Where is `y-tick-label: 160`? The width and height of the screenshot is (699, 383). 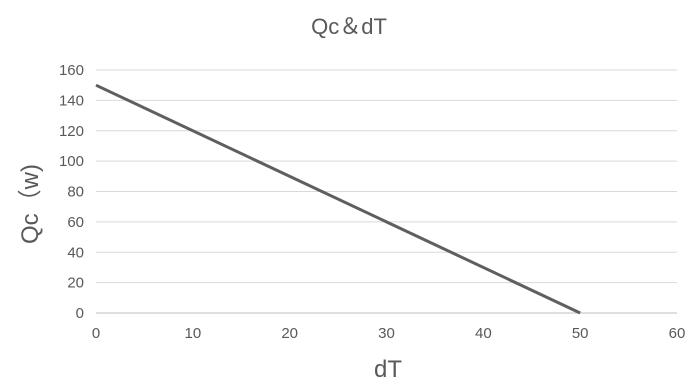
y-tick-label: 160 is located at coordinates (71, 70).